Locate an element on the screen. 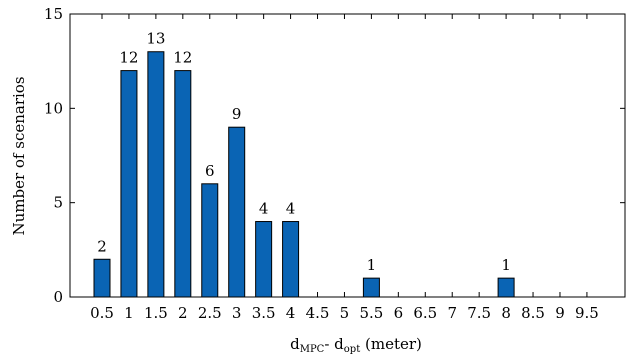 Image resolution: width=639 pixels, height=358 pixels. x-tick-label: 2.5 is located at coordinates (210, 313).